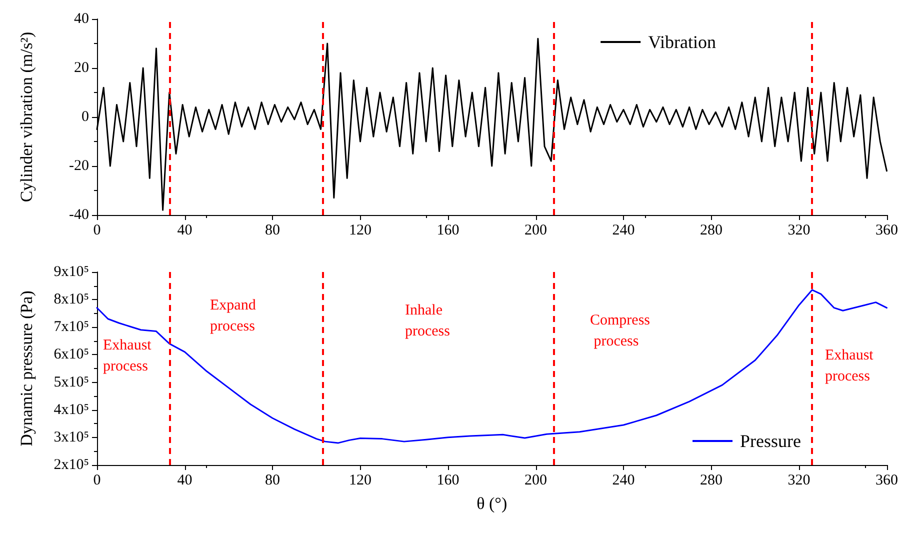 The image size is (901, 533). I want to click on y-tick-label: 20, so click(81, 68).